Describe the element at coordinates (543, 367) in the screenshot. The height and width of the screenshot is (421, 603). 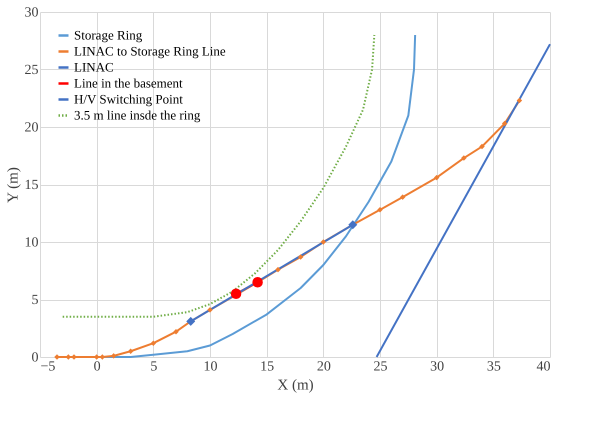
I see `x-tick-label: 40` at that location.